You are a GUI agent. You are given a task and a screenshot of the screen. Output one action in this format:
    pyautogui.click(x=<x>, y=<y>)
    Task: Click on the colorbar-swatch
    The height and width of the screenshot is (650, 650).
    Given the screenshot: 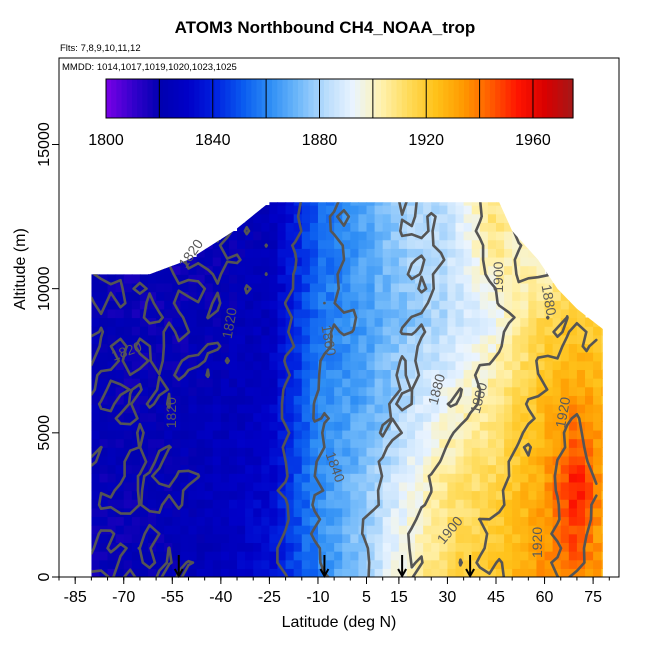 What is the action you would take?
    pyautogui.click(x=352, y=98)
    